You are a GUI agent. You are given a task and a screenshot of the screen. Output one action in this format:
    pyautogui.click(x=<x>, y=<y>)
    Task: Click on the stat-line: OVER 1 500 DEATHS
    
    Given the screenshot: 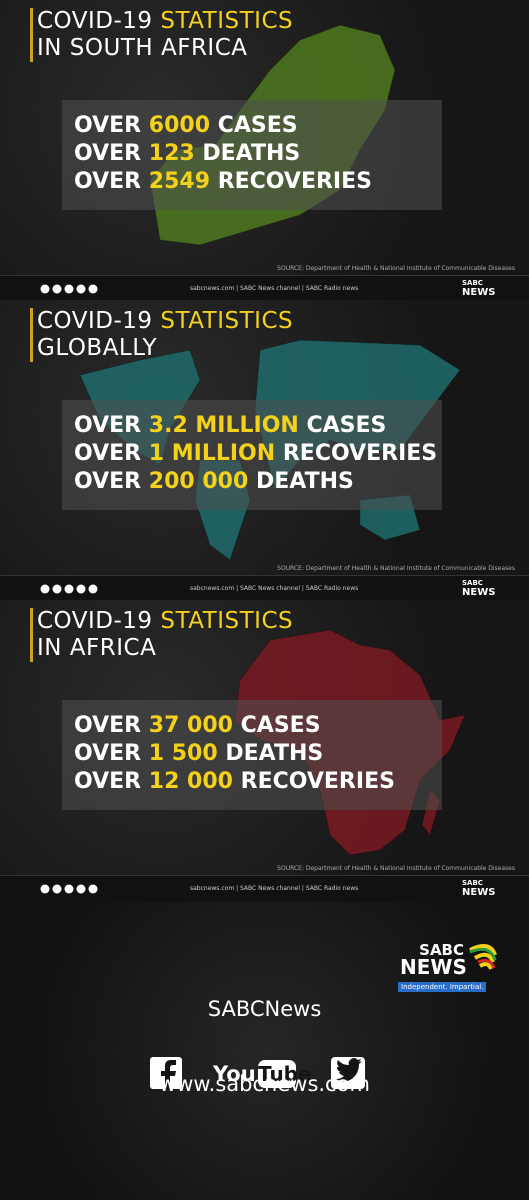 What is the action you would take?
    pyautogui.click(x=198, y=753)
    